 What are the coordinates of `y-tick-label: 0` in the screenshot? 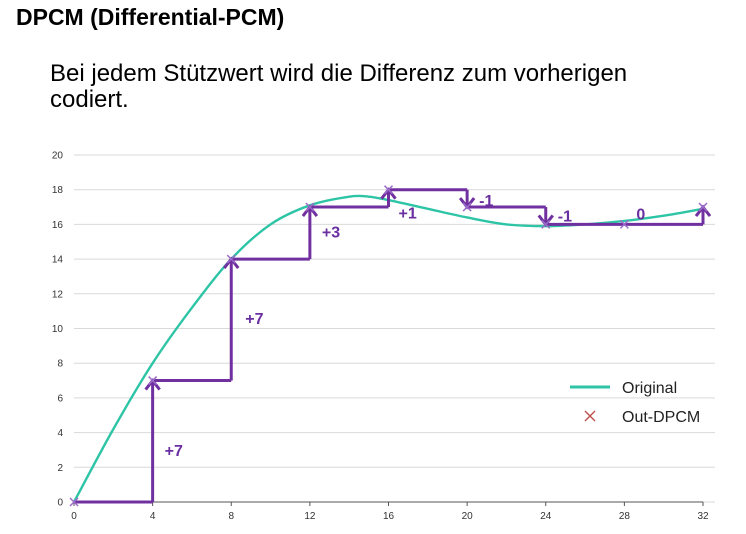 It's located at (60, 503).